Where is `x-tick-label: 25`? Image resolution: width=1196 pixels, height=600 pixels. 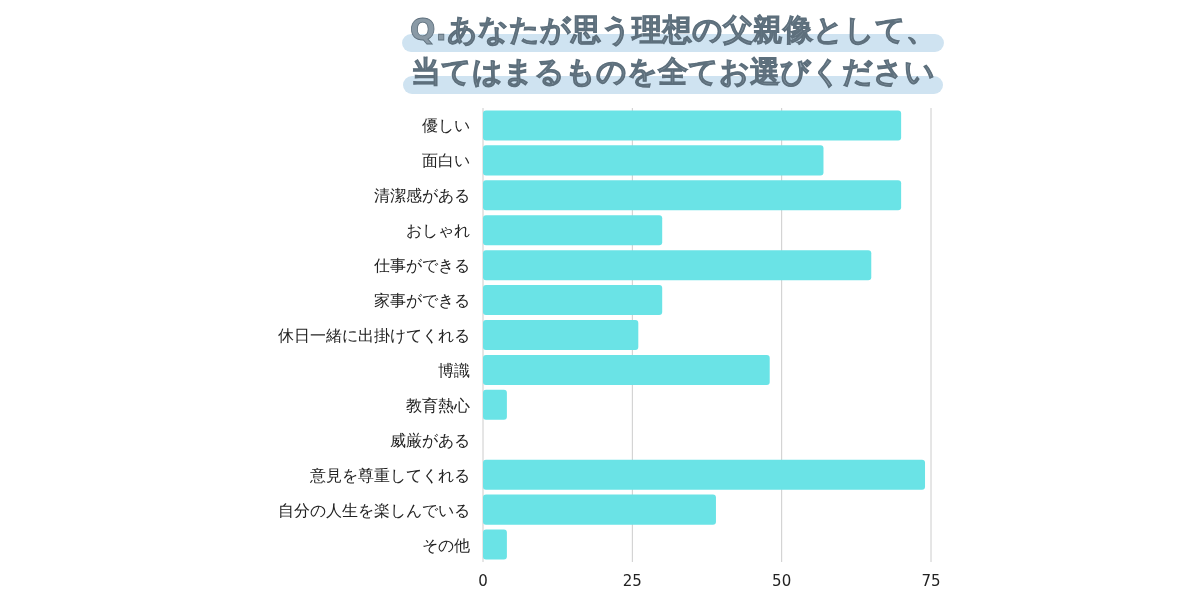
x-tick-label: 25 is located at coordinates (632, 581).